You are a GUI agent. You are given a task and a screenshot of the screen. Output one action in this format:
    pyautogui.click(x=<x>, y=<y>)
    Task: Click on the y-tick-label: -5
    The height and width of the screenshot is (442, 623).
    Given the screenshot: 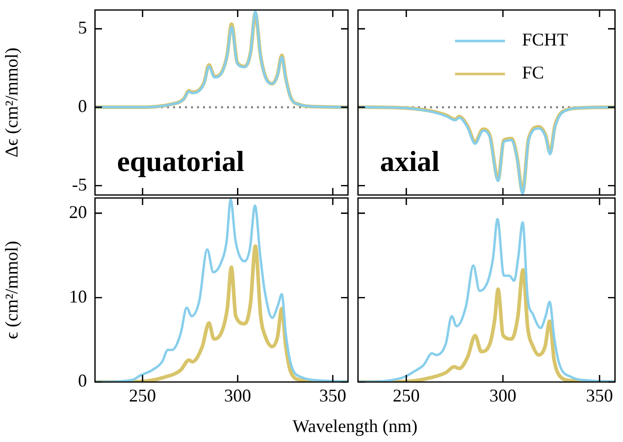 What is the action you would take?
    pyautogui.click(x=79, y=184)
    